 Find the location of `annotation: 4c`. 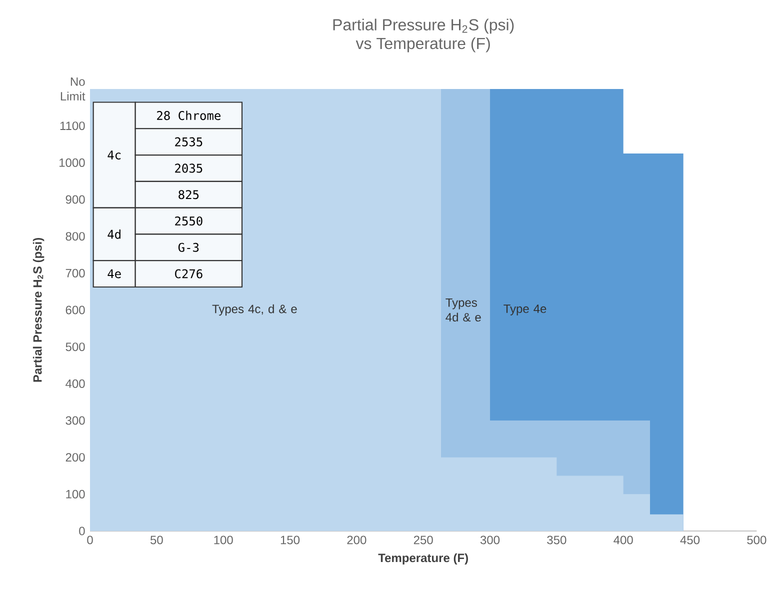

annotation: 4c is located at coordinates (114, 155).